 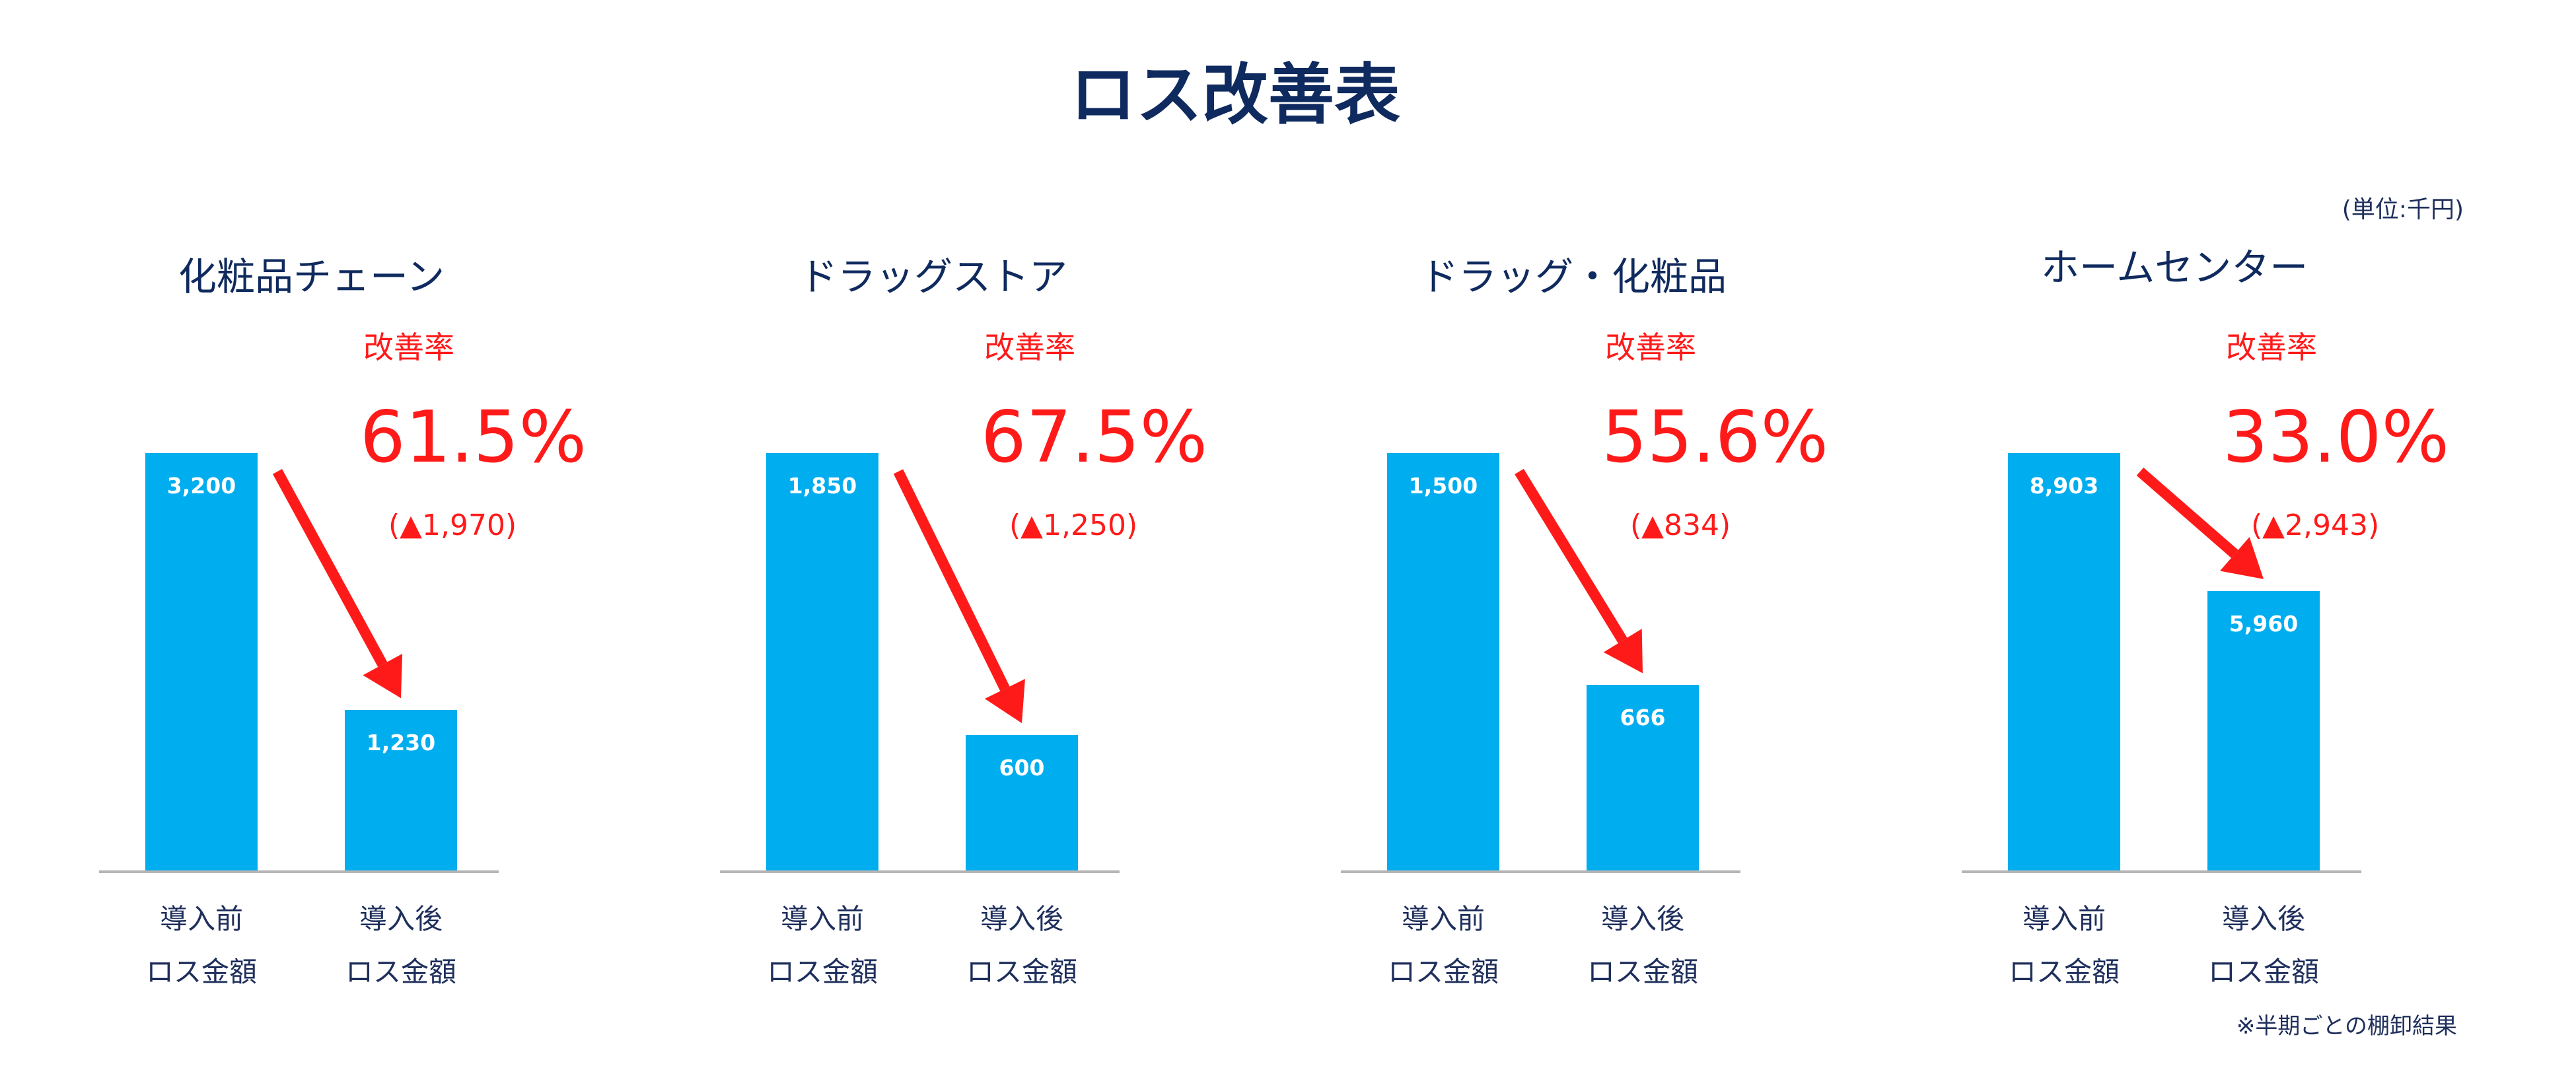 What do you see at coordinates (2064, 486) in the screenshot?
I see `bar-value-label: 8,903` at bounding box center [2064, 486].